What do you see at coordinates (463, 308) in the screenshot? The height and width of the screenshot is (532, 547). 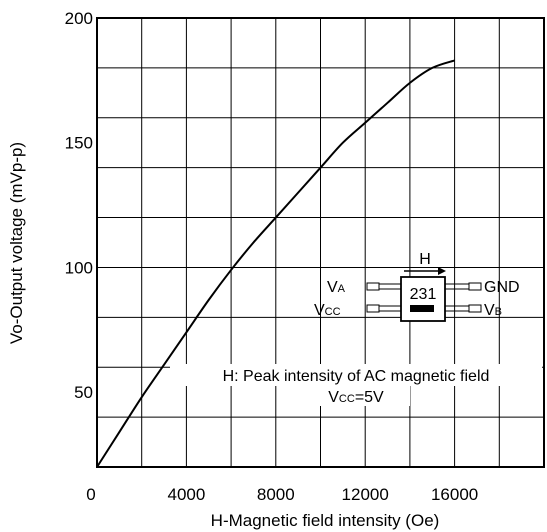 I see `lead-right-bottom` at bounding box center [463, 308].